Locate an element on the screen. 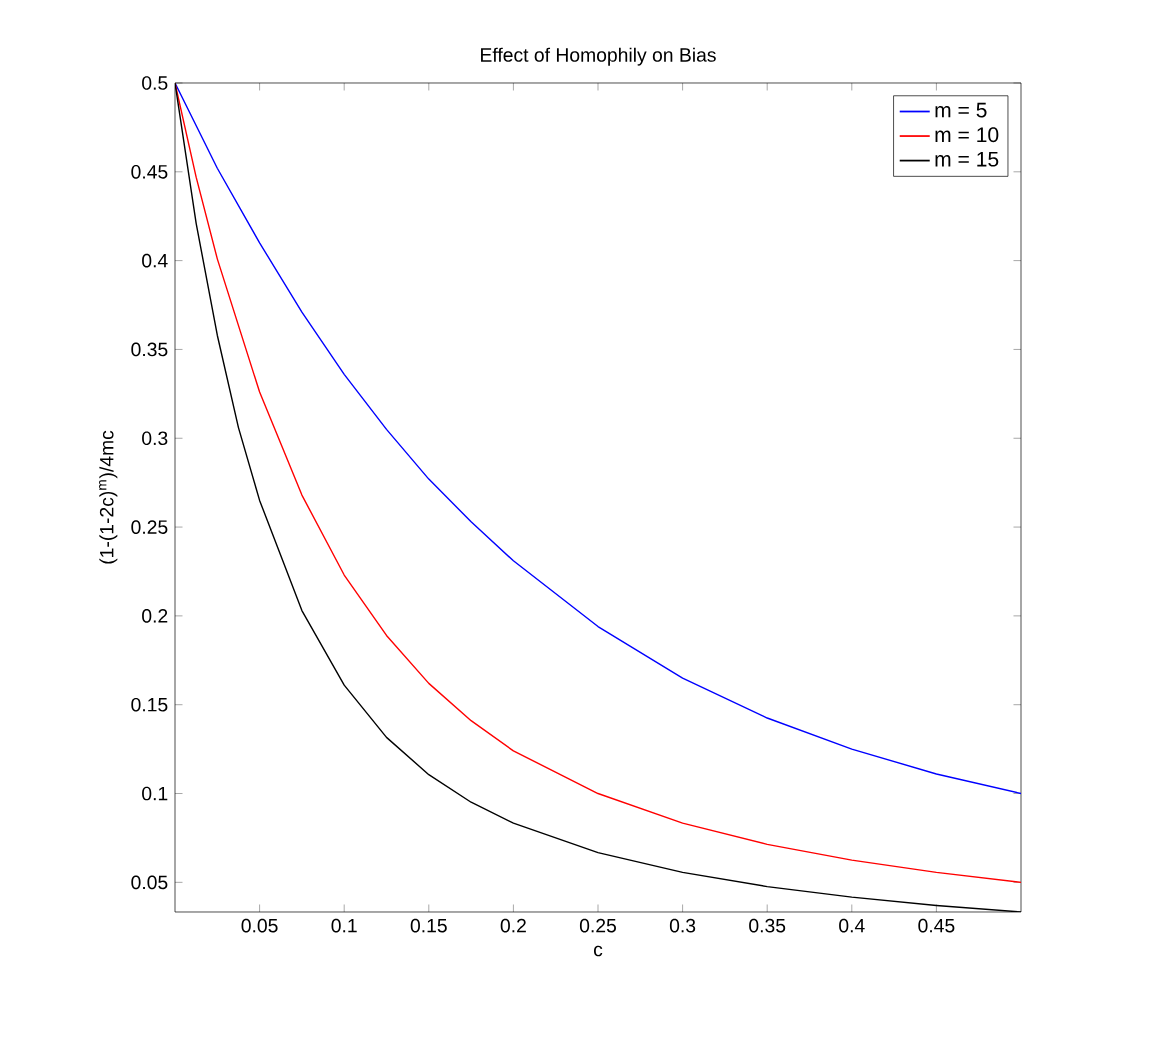 The width and height of the screenshot is (1162, 1046). legend-label: m = 10 is located at coordinates (967, 135).